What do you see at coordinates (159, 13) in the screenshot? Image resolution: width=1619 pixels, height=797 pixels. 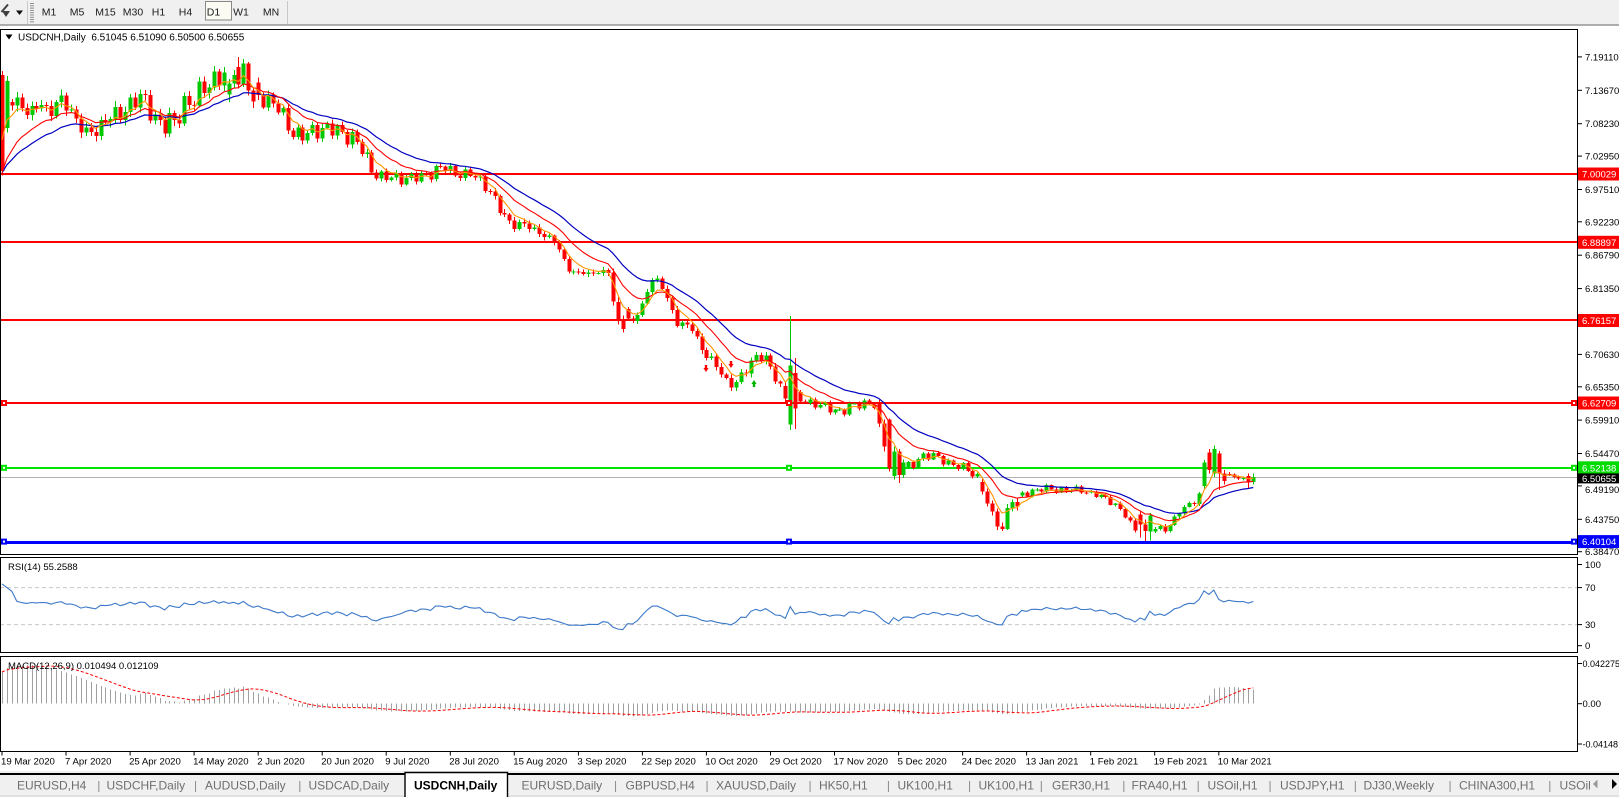 I see `svg-text: H1` at bounding box center [159, 13].